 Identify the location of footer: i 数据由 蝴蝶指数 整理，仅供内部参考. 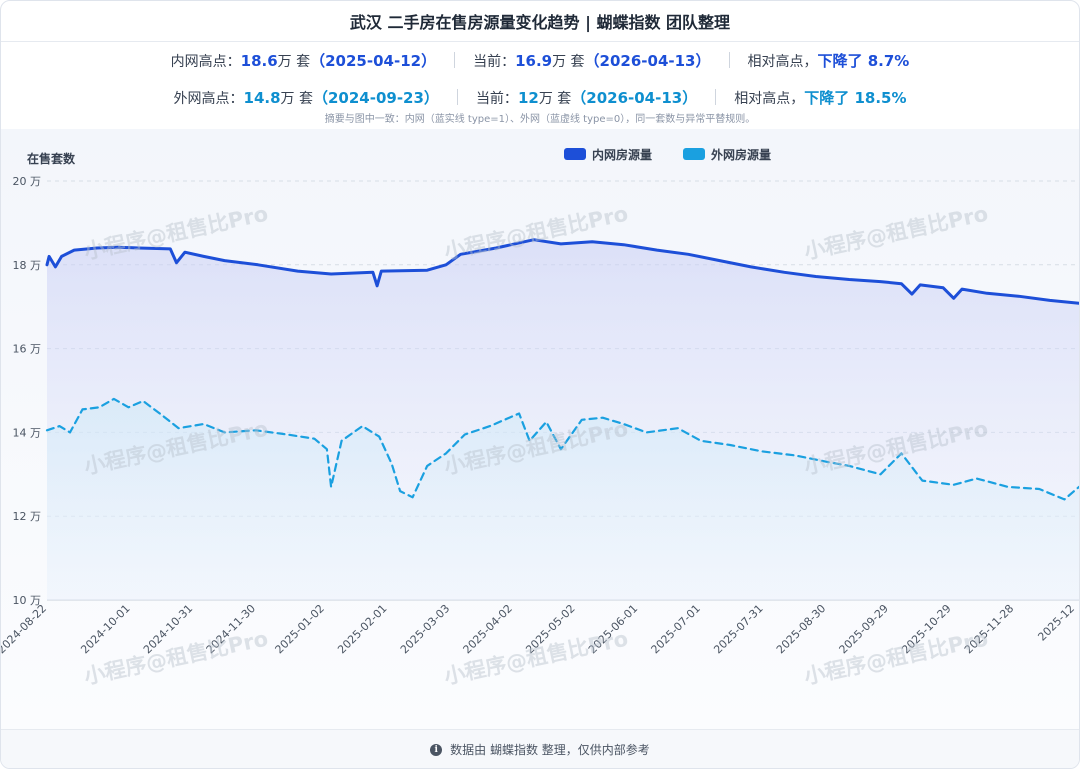
(540, 748).